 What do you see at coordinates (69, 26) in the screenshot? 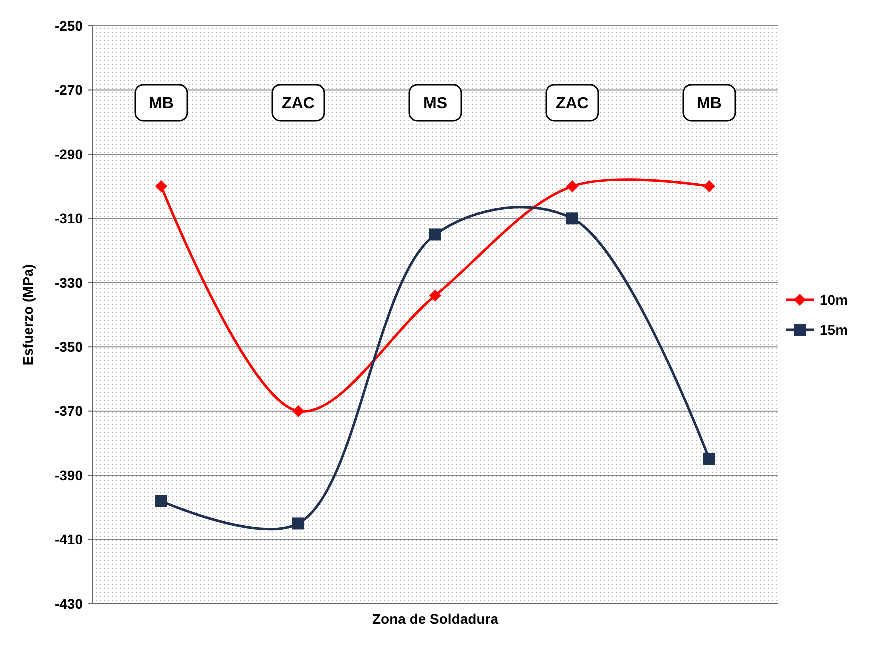
I see `y-tick-label: -250` at bounding box center [69, 26].